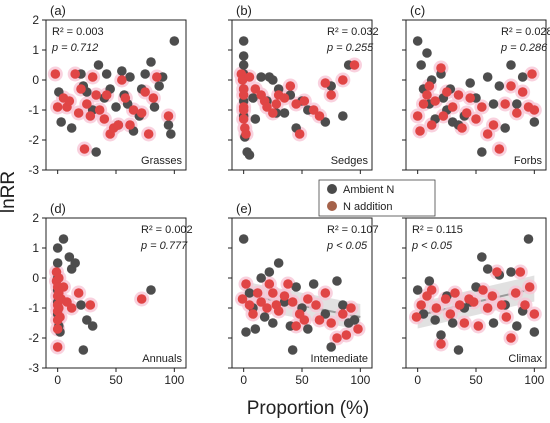 The width and height of the screenshot is (550, 423). What do you see at coordinates (116, 293) in the screenshot?
I see `panel-frame` at bounding box center [116, 293].